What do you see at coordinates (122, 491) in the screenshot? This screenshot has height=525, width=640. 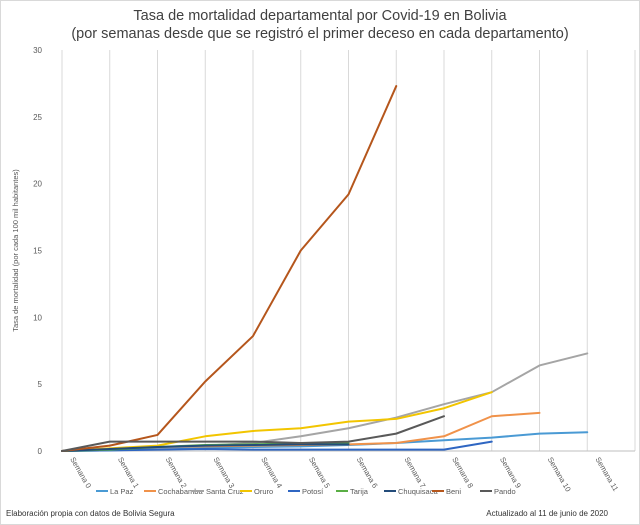 I see `legend-label: La Paz` at bounding box center [122, 491].